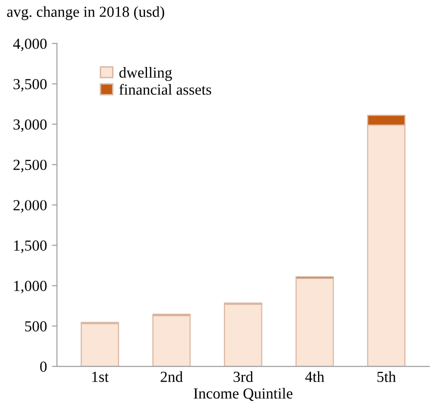 This screenshot has width=438, height=414. What do you see at coordinates (243, 394) in the screenshot?
I see `x-axis-title: Income Quintile` at bounding box center [243, 394].